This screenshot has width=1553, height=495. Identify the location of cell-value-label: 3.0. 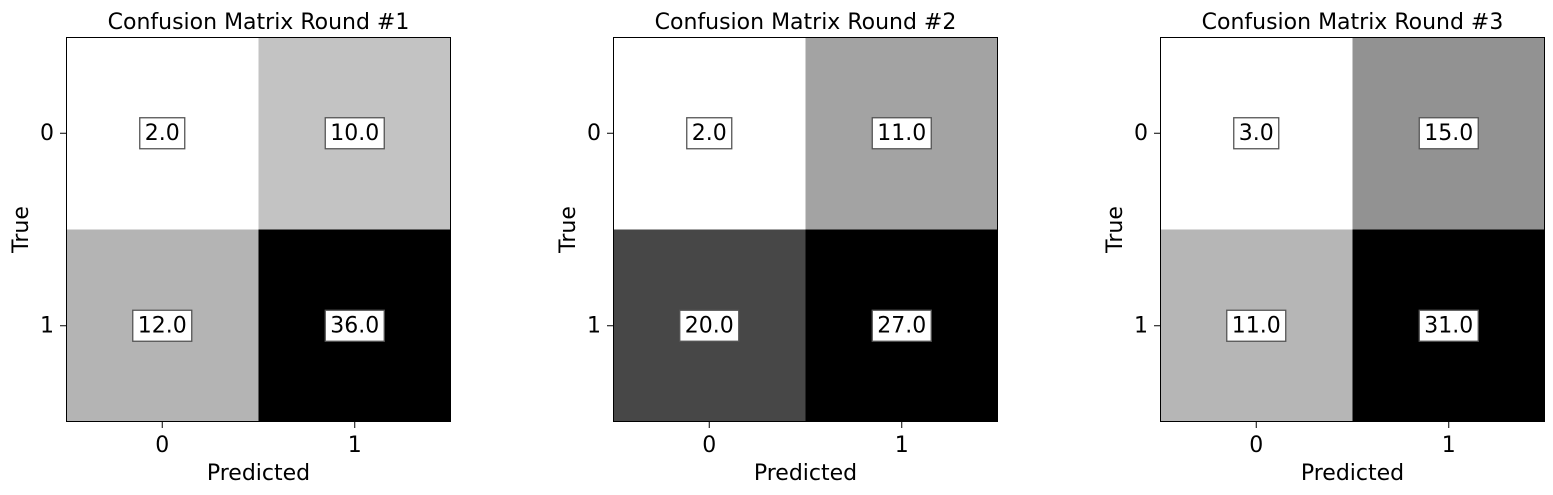
(1256, 133).